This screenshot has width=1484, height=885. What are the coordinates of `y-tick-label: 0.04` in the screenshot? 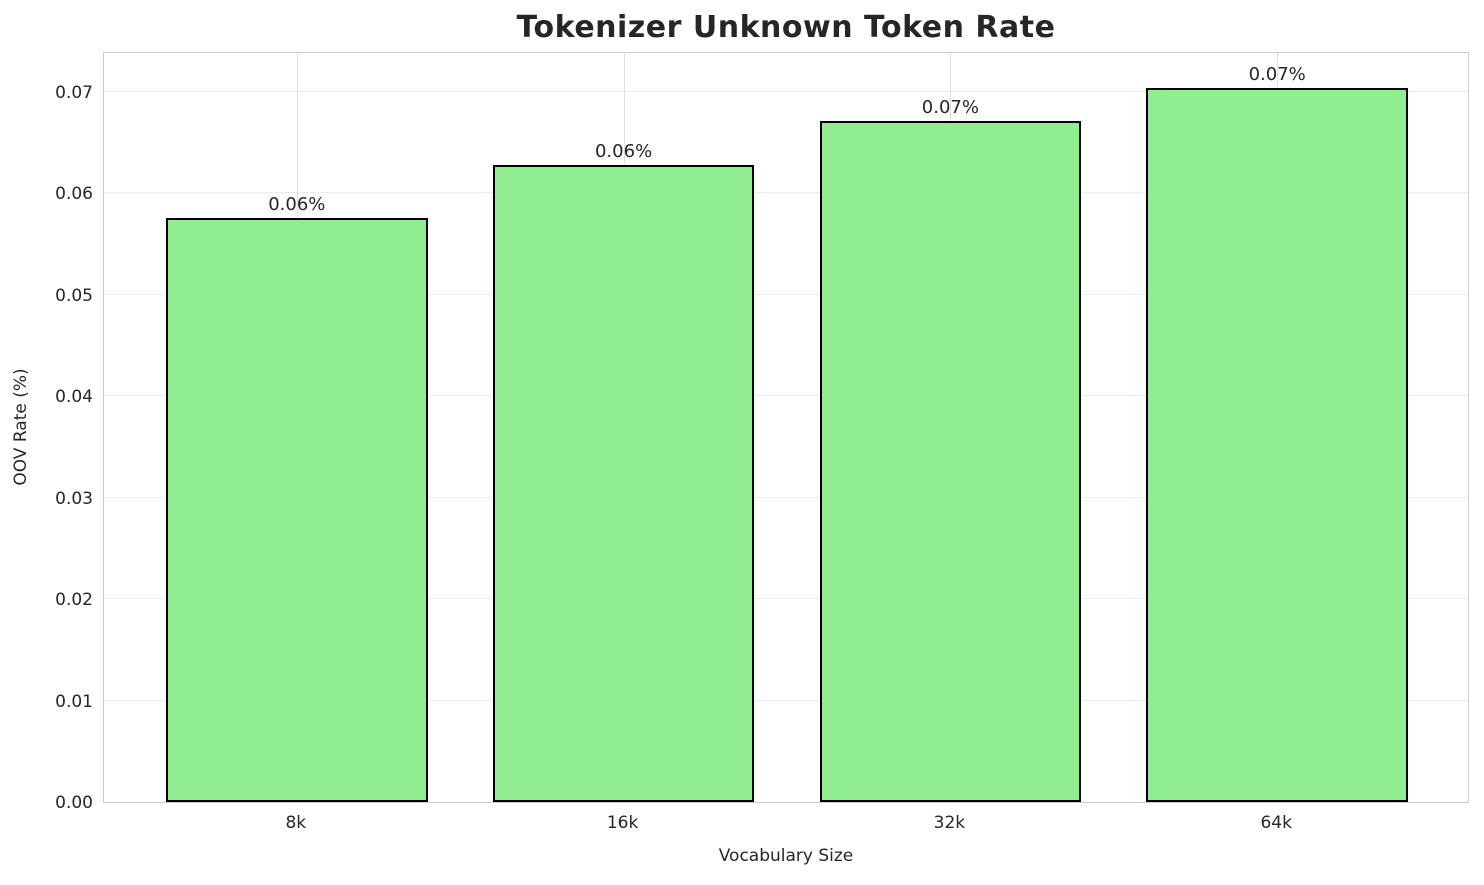 It's located at (74, 397).